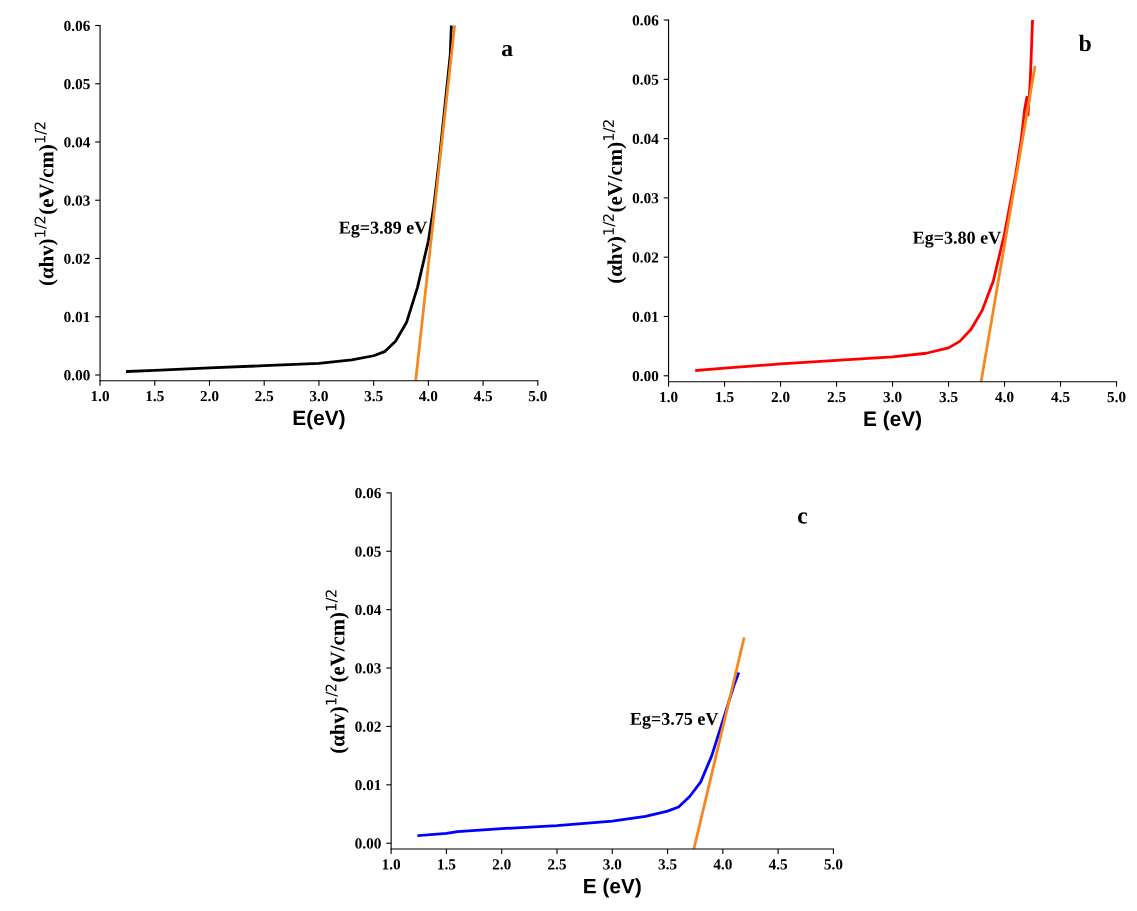 This screenshot has width=1137, height=911. Describe the element at coordinates (578, 755) in the screenshot. I see `line-series` at that location.